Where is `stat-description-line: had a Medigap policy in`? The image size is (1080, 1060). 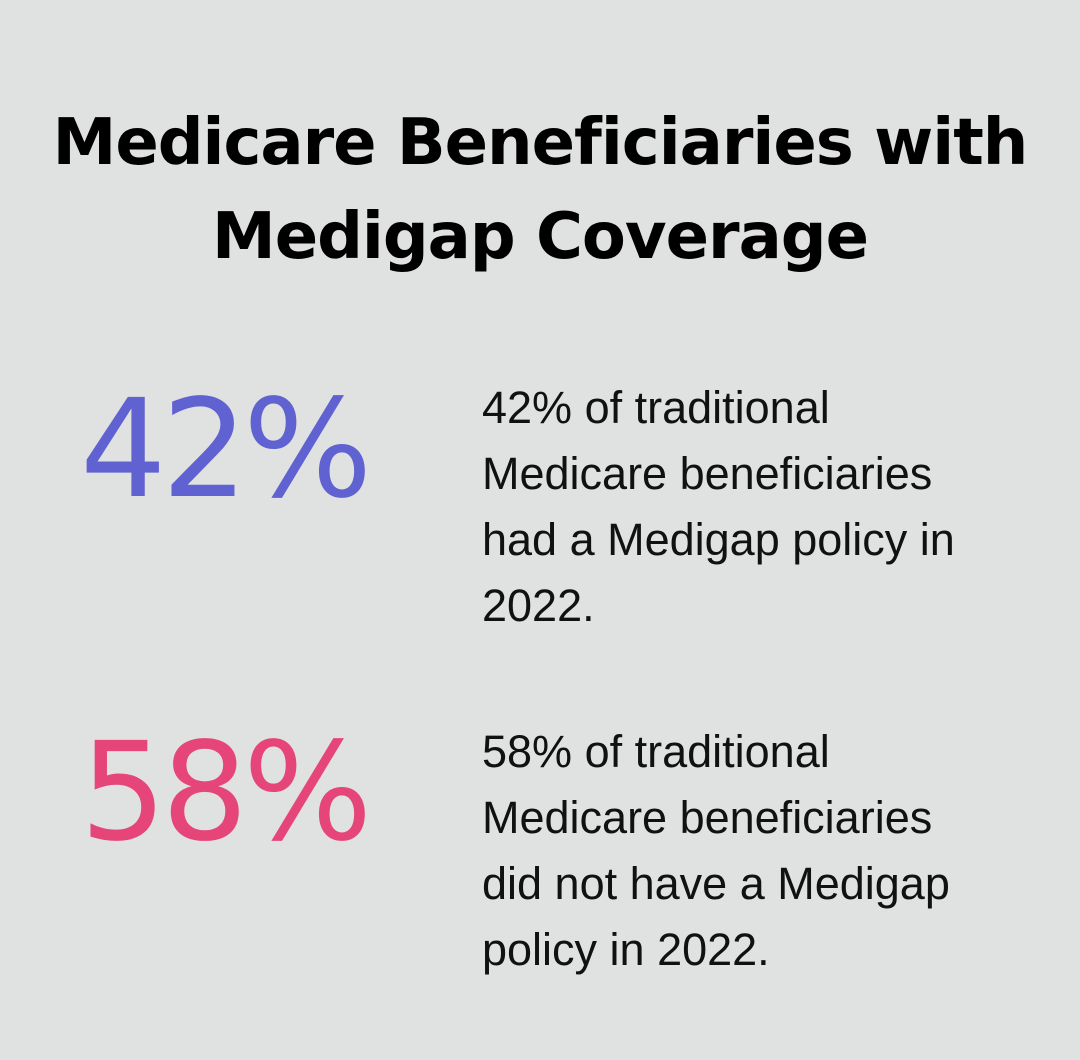 stat-description-line: had a Medigap policy in is located at coordinates (718, 539).